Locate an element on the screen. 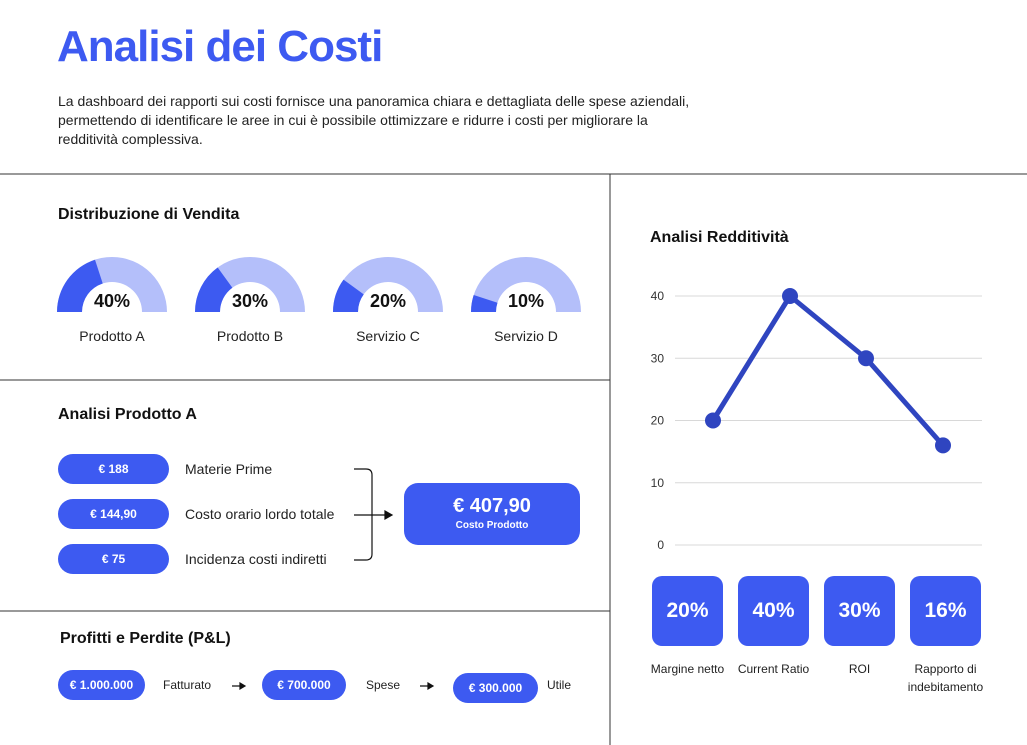 Image resolution: width=1027 pixels, height=745 pixels. step-label: Utile is located at coordinates (559, 685).